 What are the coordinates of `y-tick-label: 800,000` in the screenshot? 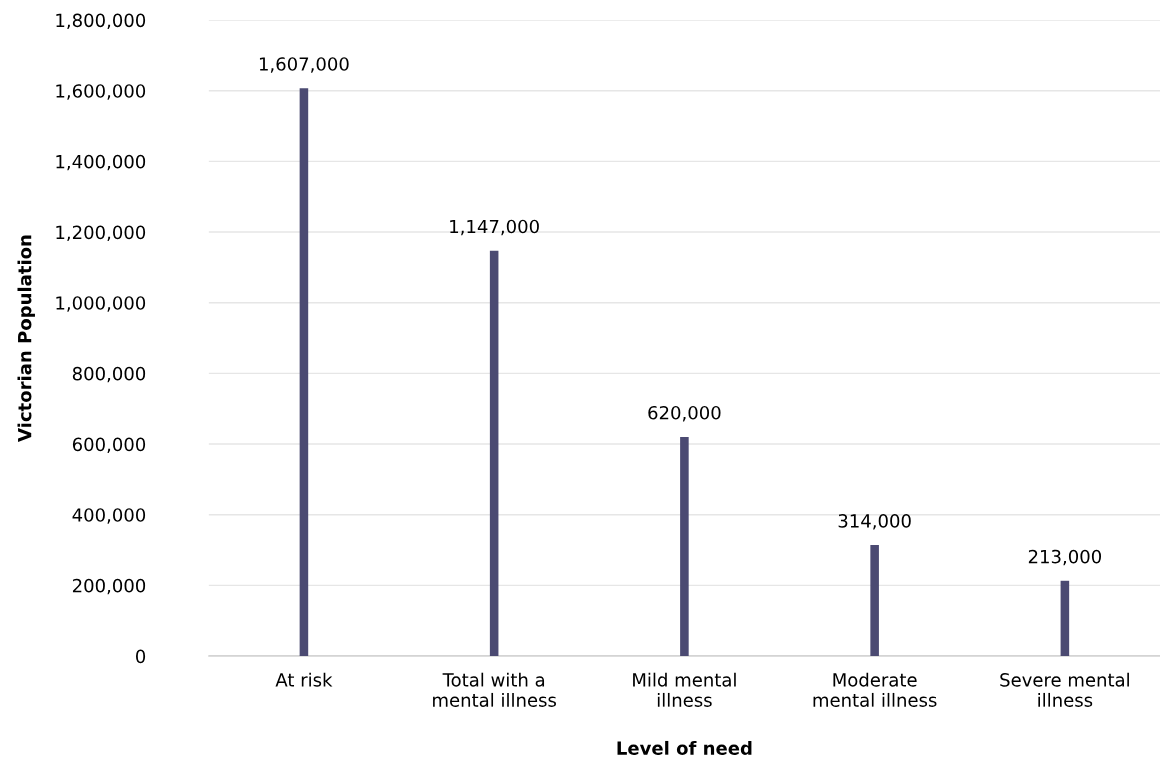 It's located at (109, 374).